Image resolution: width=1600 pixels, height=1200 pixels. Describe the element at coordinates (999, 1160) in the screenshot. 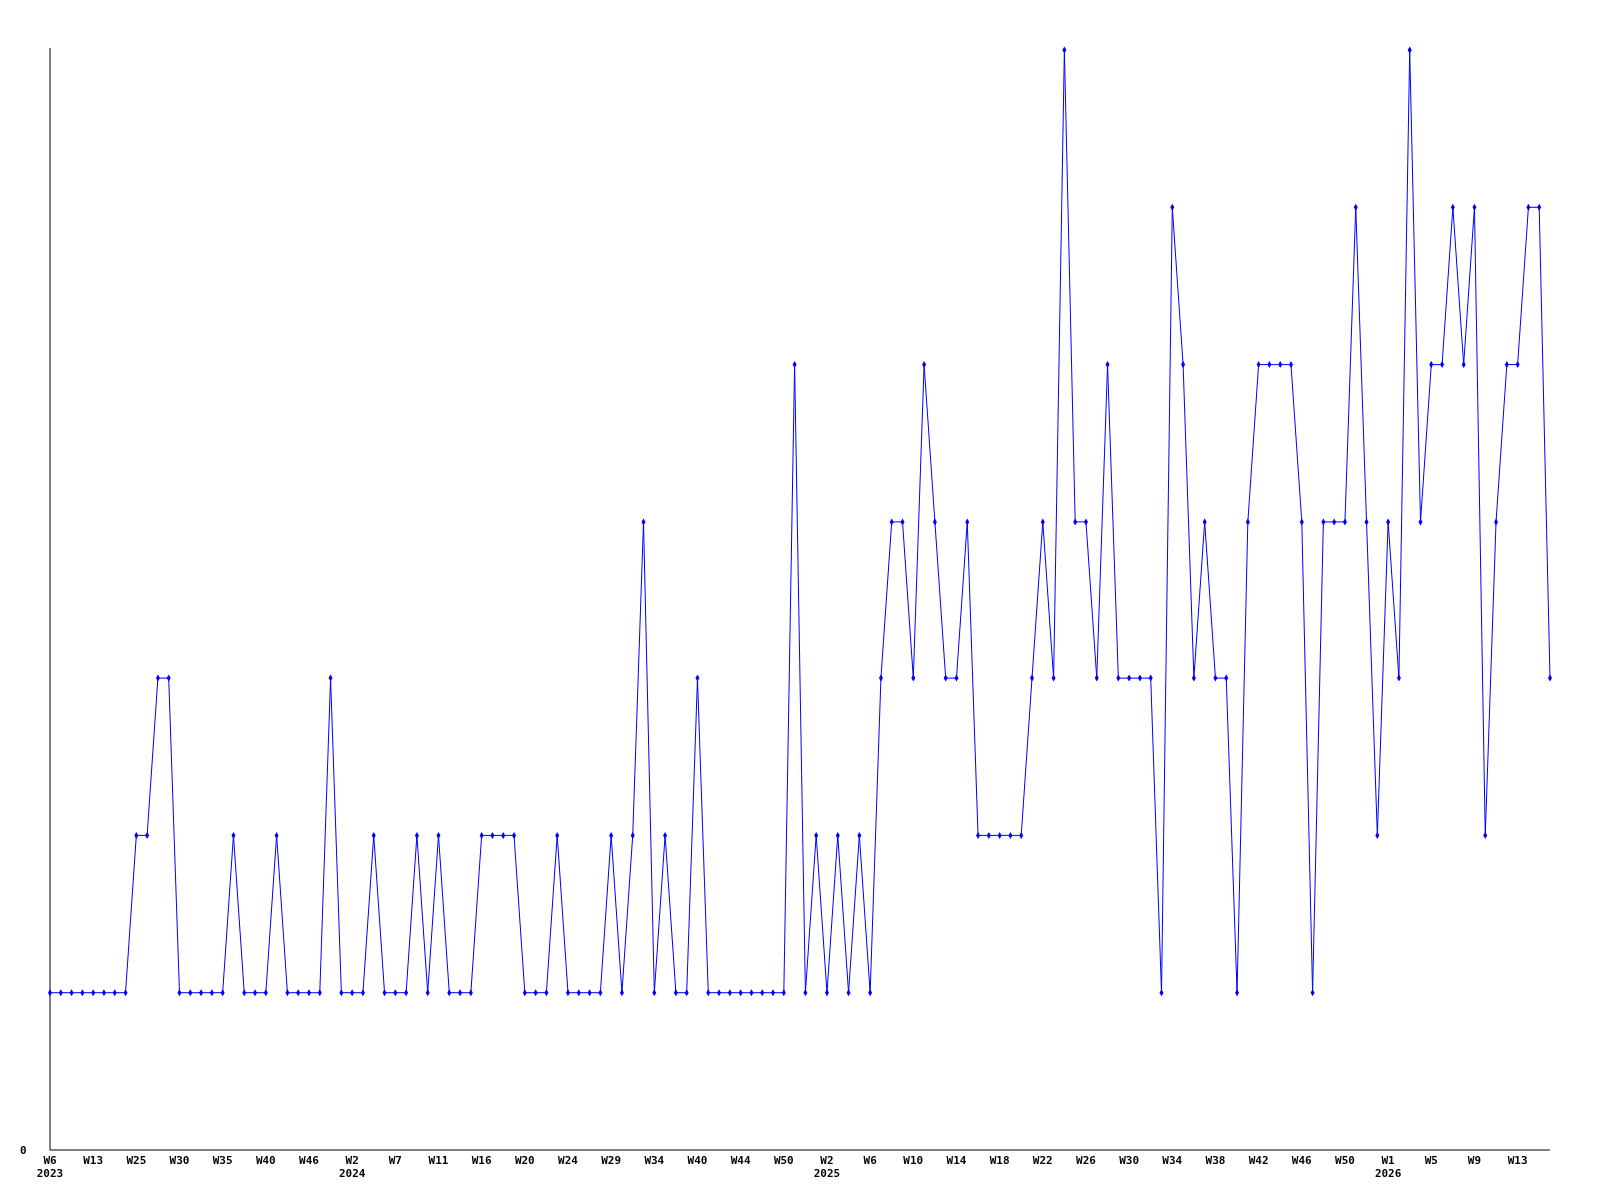

I see `x-tick-label: W18` at that location.